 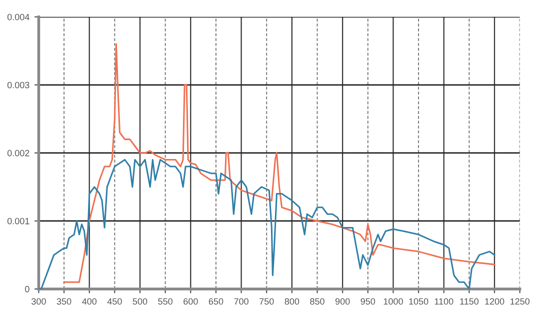 I want to click on x-tick-label: 800, so click(x=292, y=301).